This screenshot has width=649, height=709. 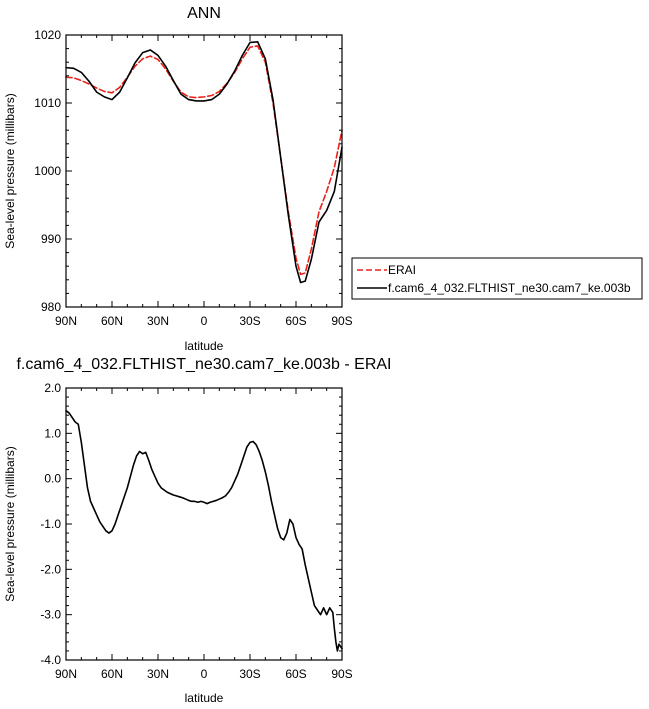 I want to click on y-tick-label: 2.0, so click(x=52, y=388).